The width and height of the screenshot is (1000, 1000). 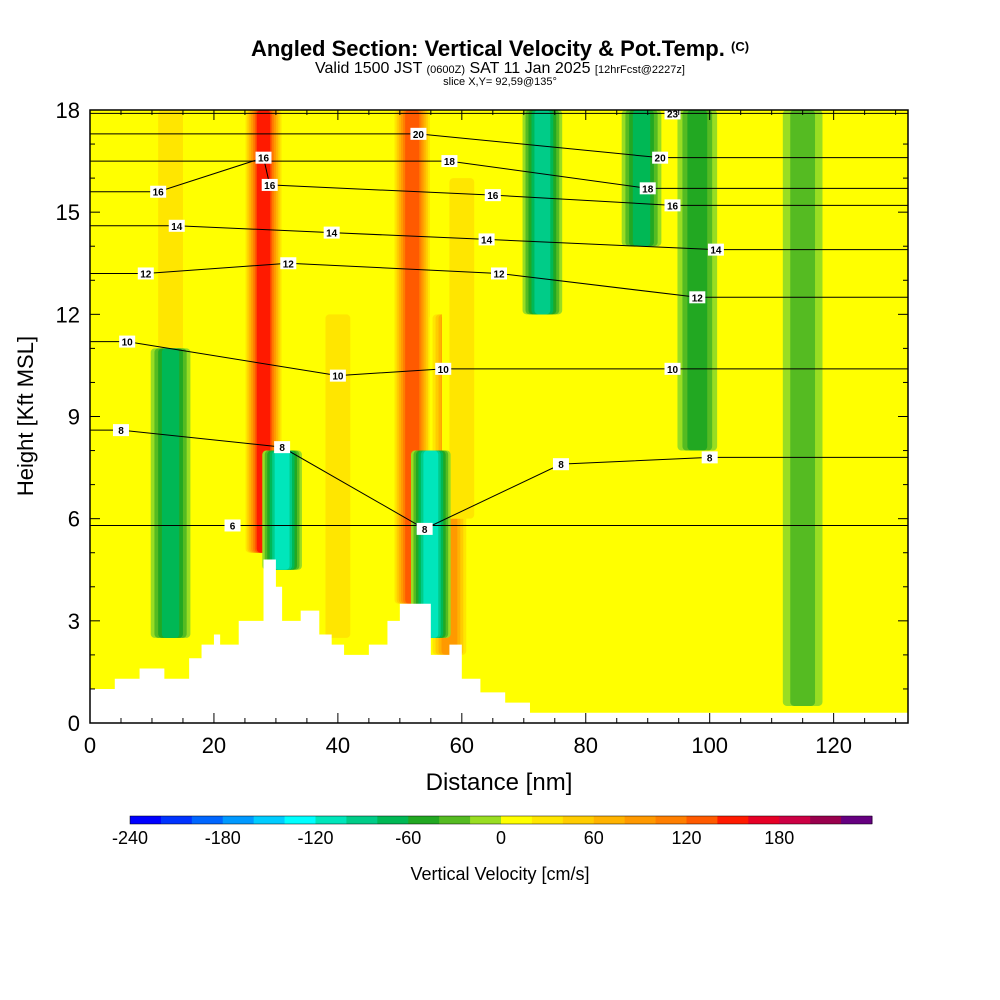 I want to click on x-axis-label: Distance [nm], so click(x=499, y=782).